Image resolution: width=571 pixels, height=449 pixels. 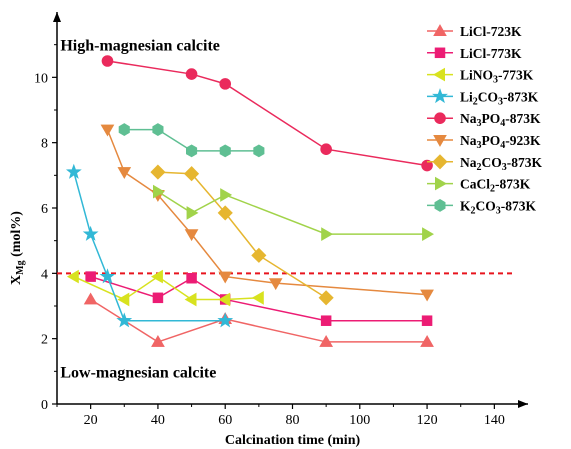 What do you see at coordinates (44, 274) in the screenshot?
I see `y-tick-label: 4` at bounding box center [44, 274].